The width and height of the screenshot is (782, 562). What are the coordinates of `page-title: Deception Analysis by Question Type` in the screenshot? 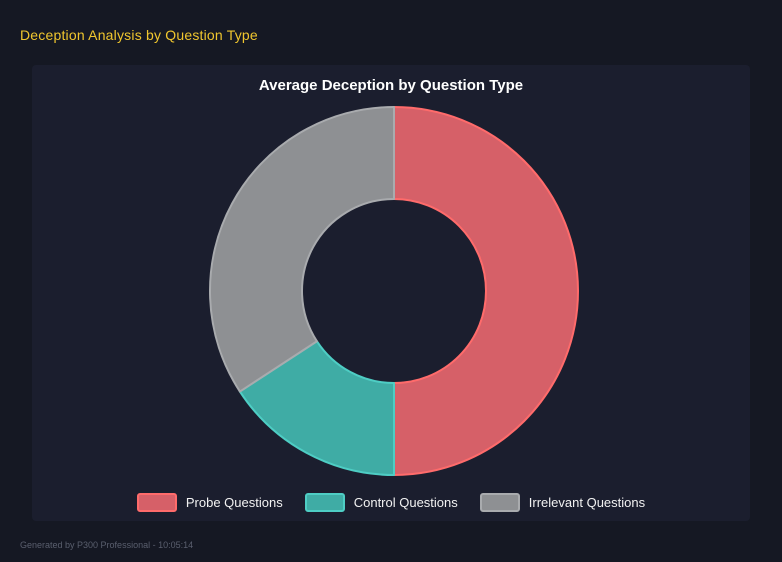 It's located at (139, 35).